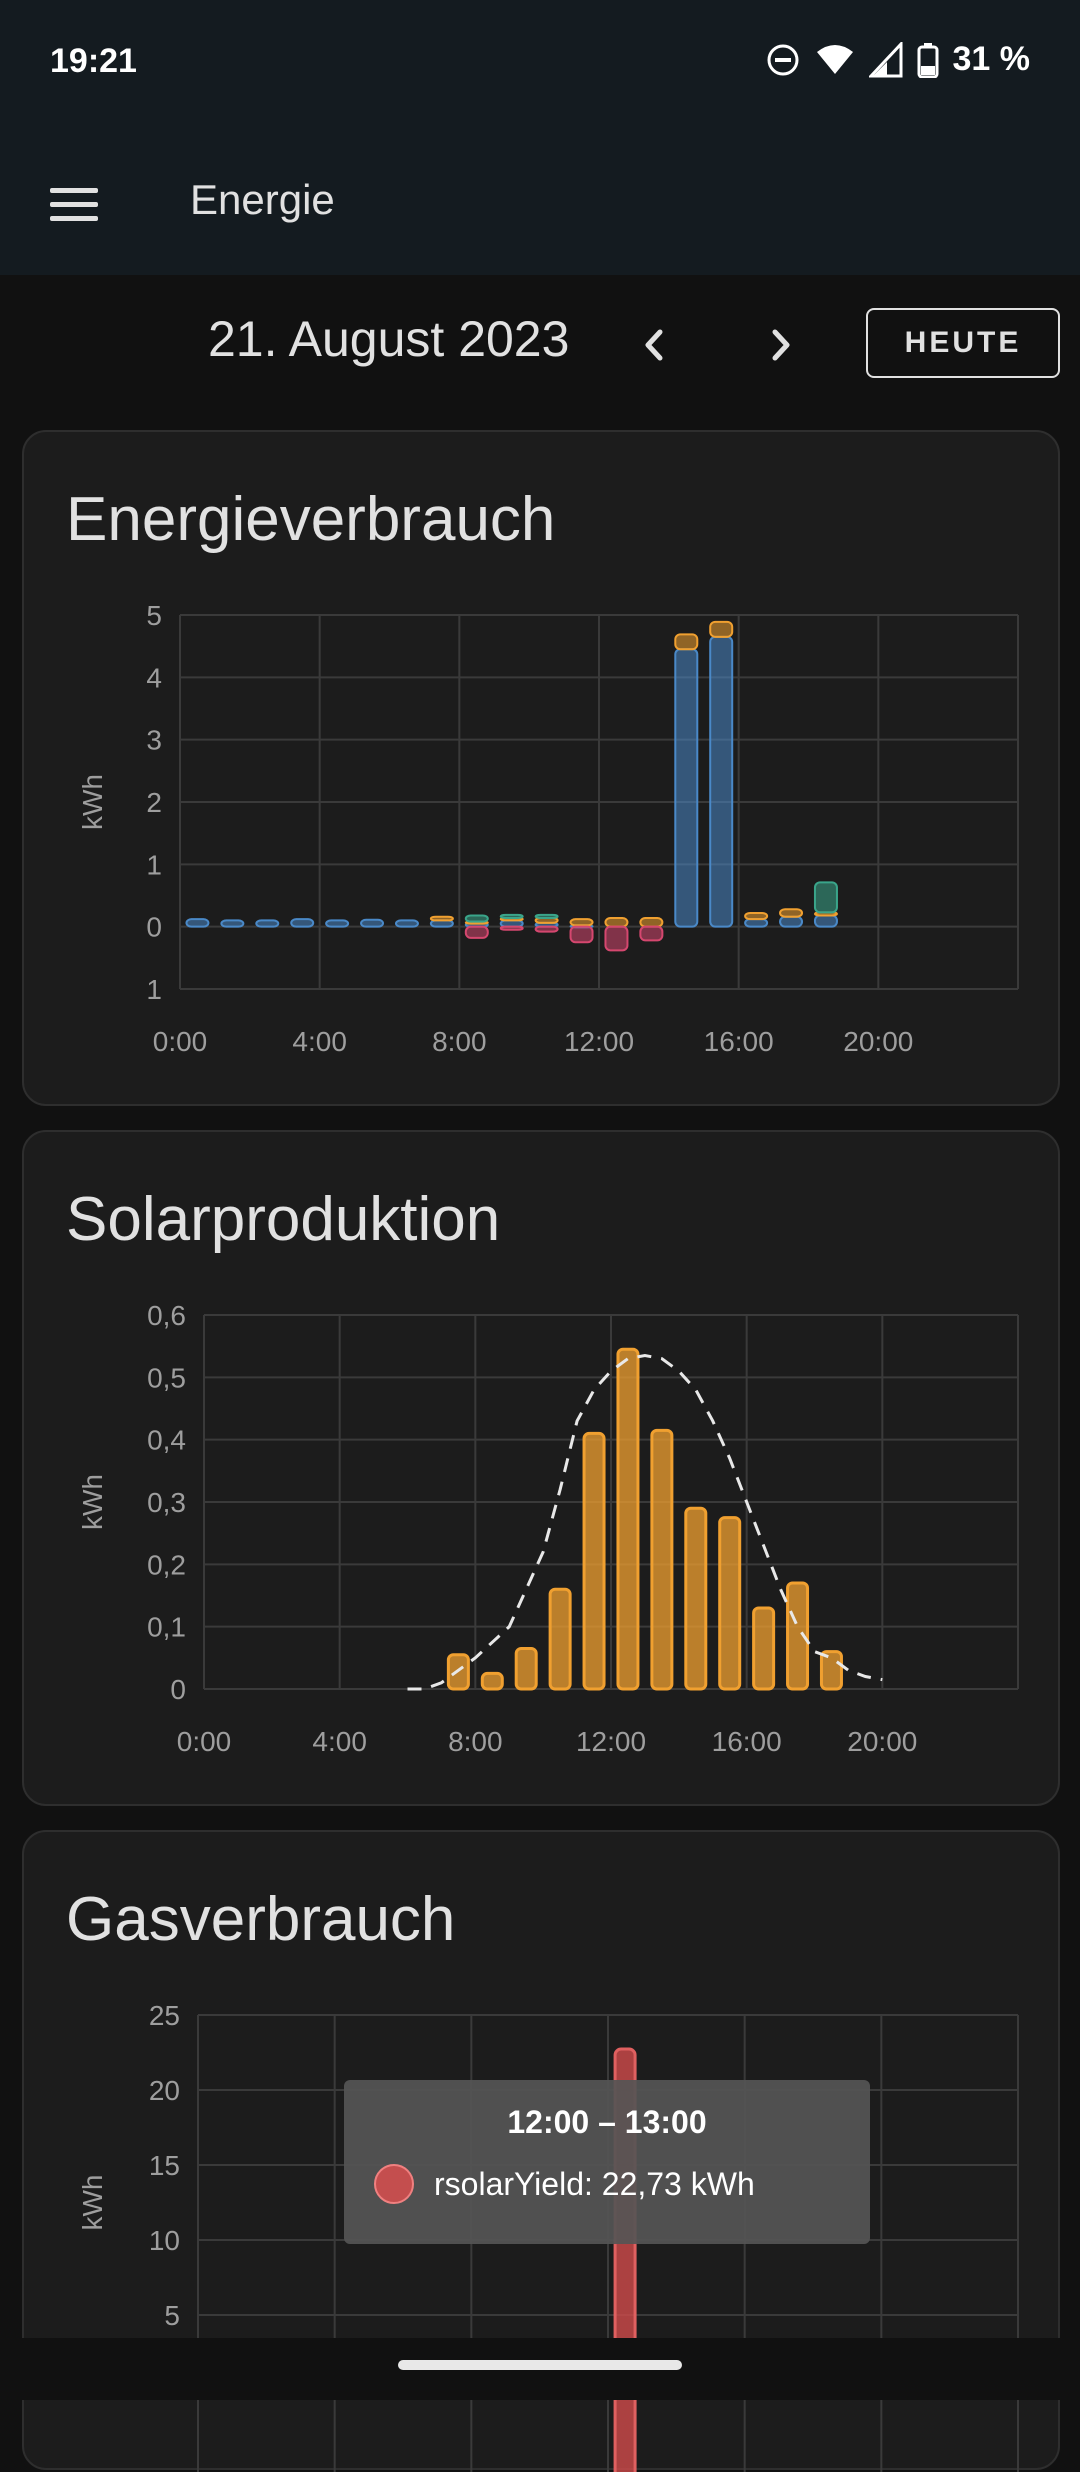 This screenshot has height=2472, width=1080. Describe the element at coordinates (74, 205) in the screenshot. I see `hamburger-menu-icon` at that location.